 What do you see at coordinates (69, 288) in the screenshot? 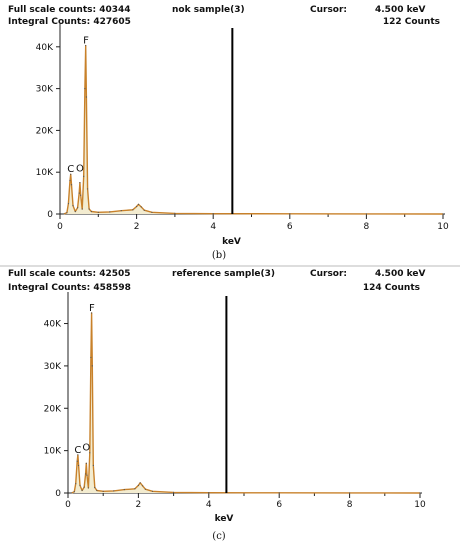
I see `integral-counts: Integral Counts: 458598` at bounding box center [69, 288].